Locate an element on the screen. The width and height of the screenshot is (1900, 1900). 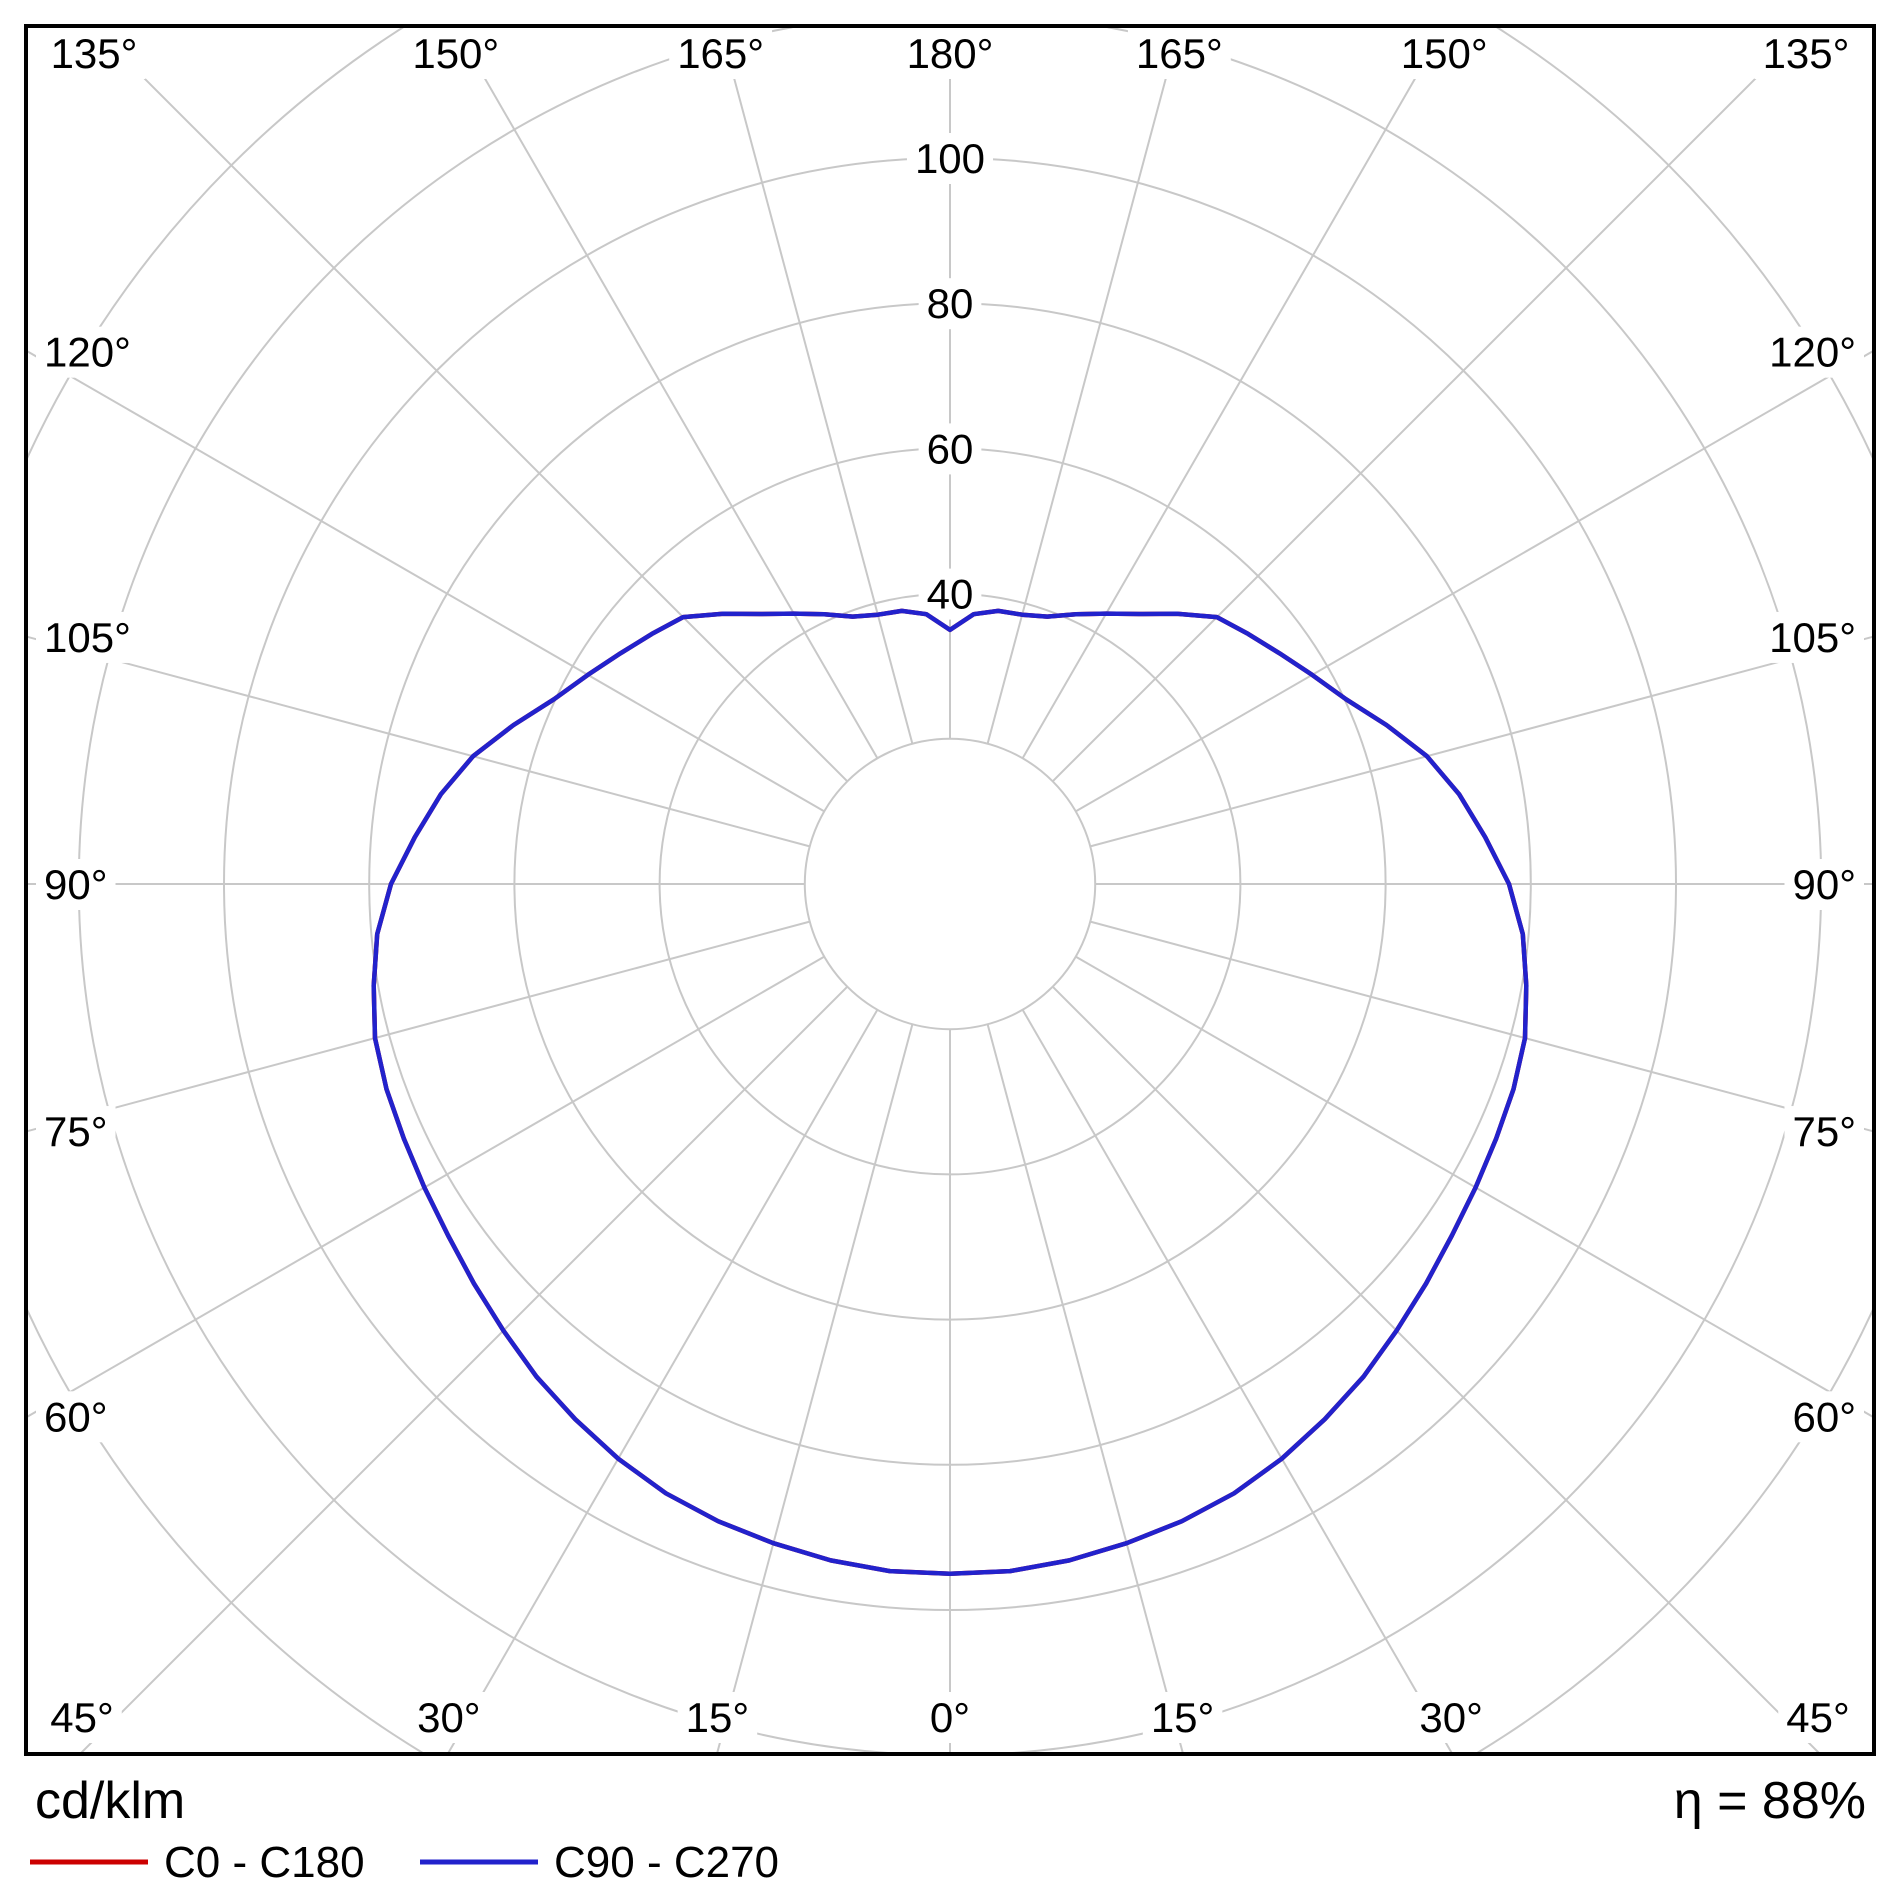
ring-label: 100 is located at coordinates (950, 158).